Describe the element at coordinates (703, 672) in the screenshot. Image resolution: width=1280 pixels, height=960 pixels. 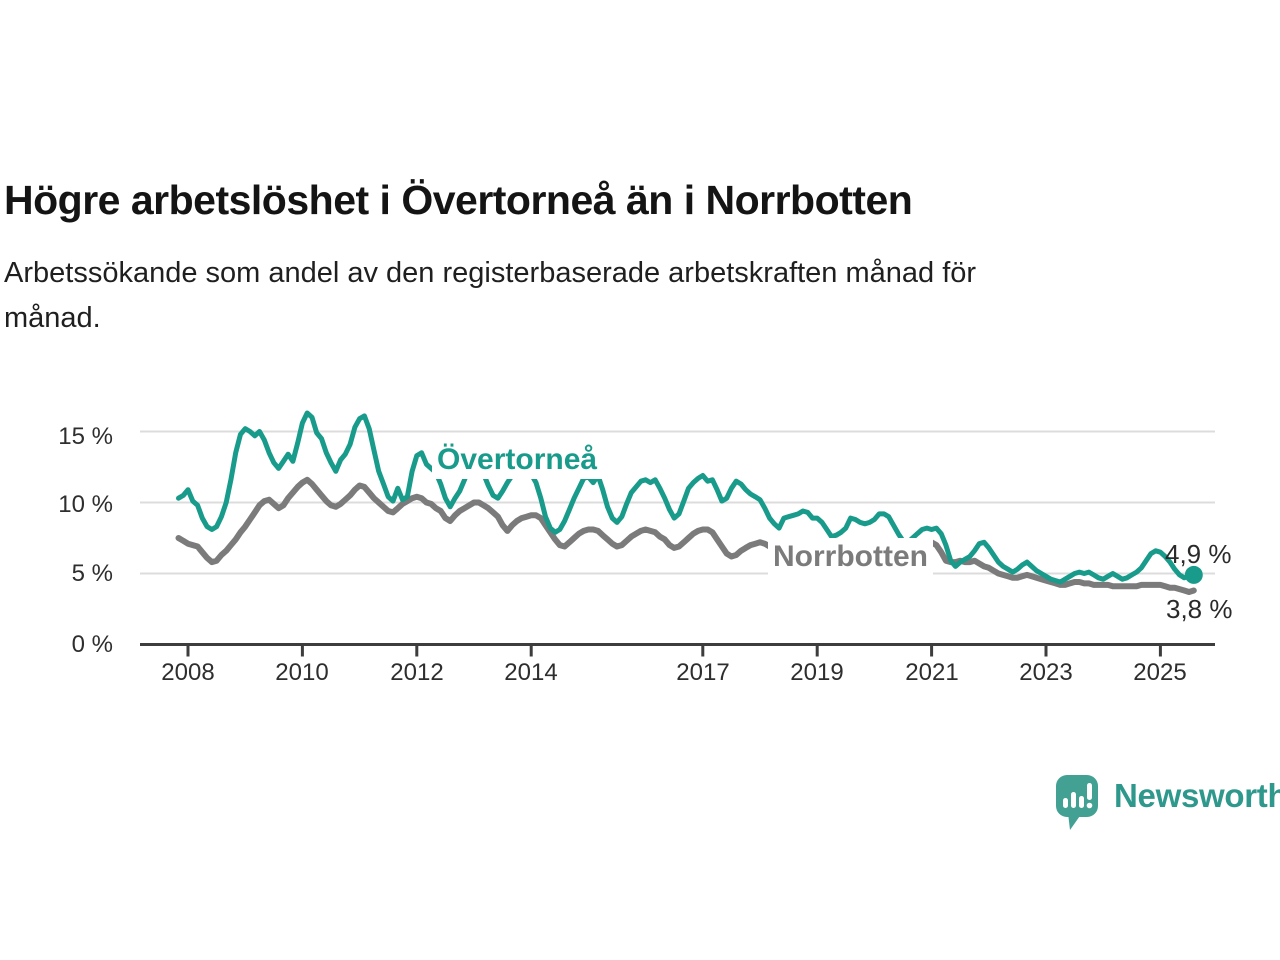
I see `x-axis-tick-label: 2017` at that location.